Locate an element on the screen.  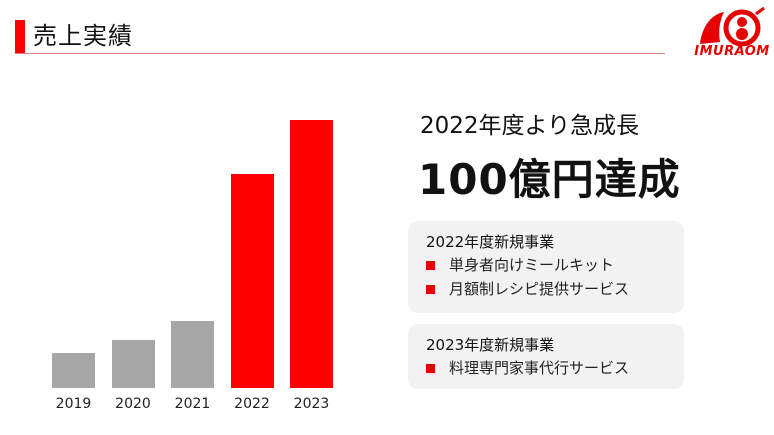
item-label: 単身者向けミールキット is located at coordinates (532, 265).